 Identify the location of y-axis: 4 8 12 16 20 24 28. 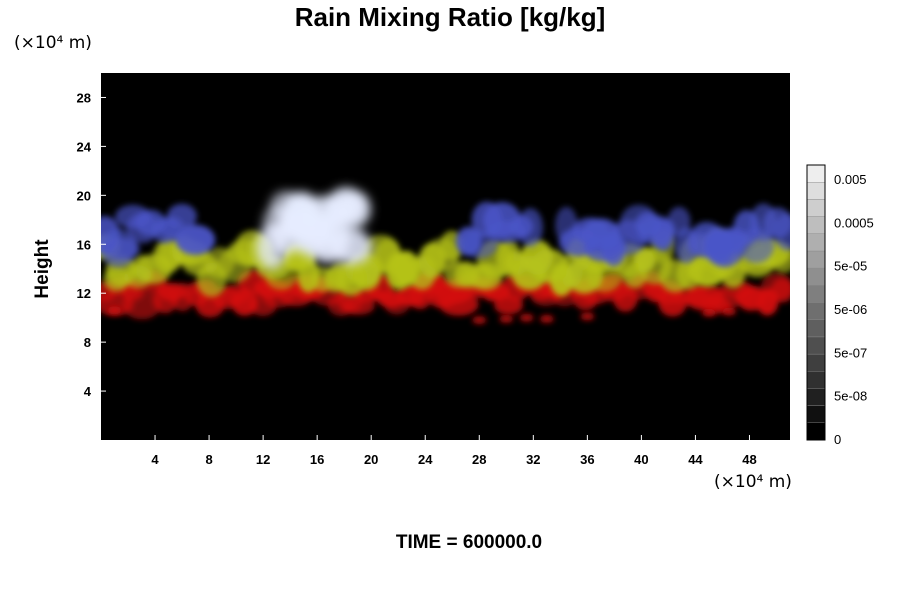
(91, 244).